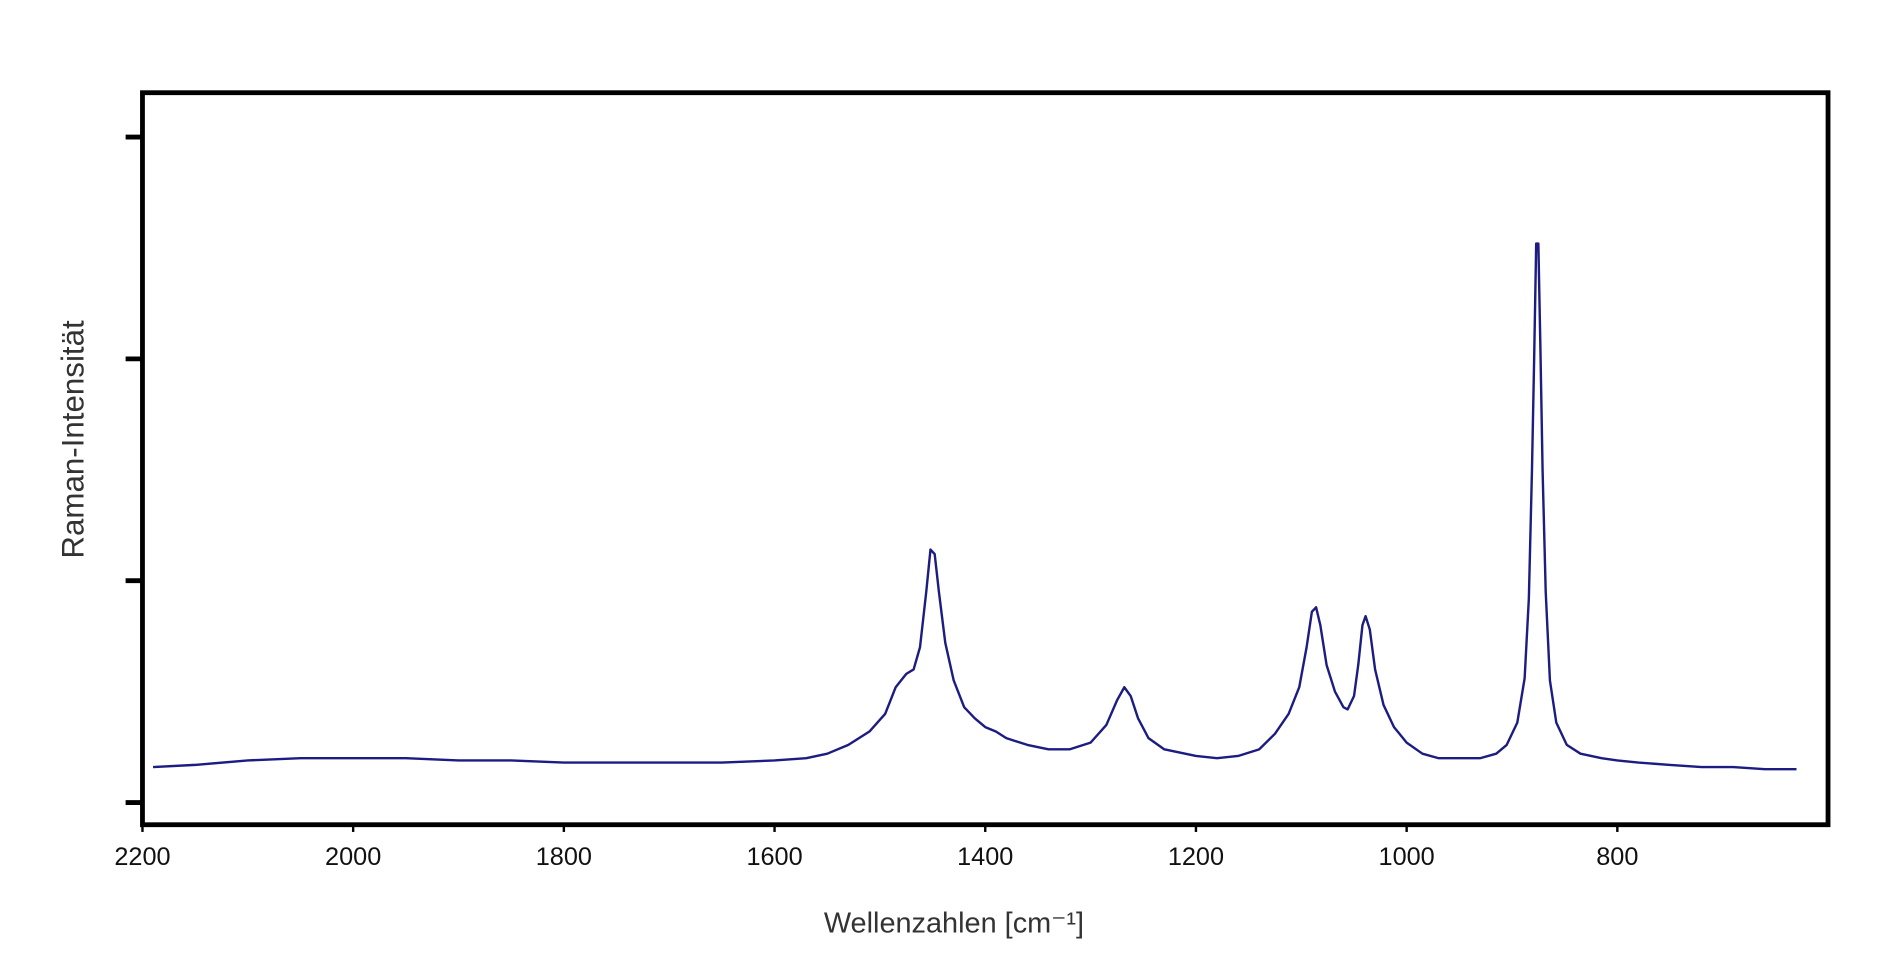 The width and height of the screenshot is (1879, 973). Describe the element at coordinates (985, 857) in the screenshot. I see `x-tick-label: 1400` at that location.